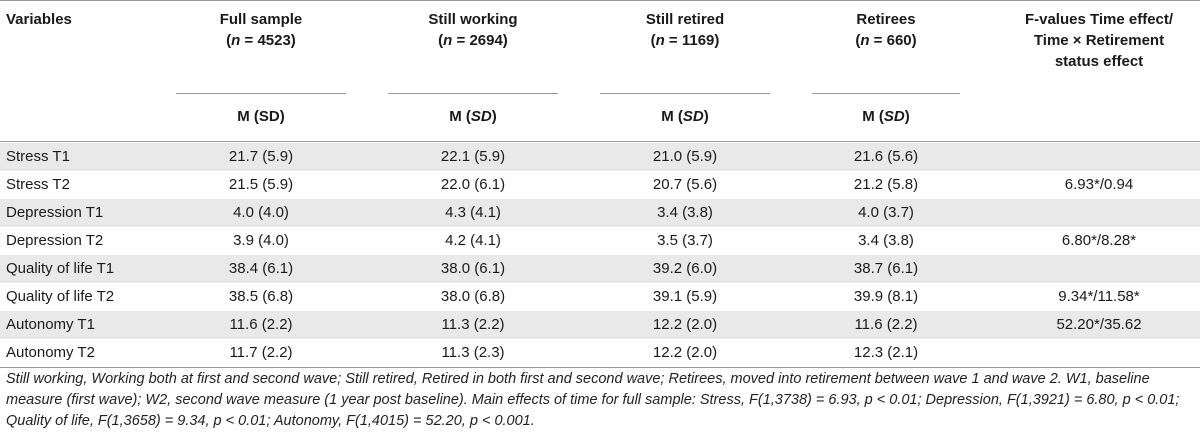 This screenshot has width=1200, height=436. Describe the element at coordinates (1099, 240) in the screenshot. I see `cell-f-values: 6.80*/8.28*` at that location.